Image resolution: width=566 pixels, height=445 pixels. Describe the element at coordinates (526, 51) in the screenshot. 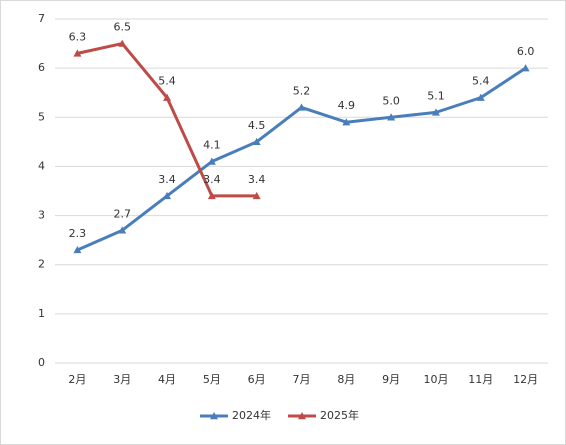

I see `data-label: 6.0` at that location.